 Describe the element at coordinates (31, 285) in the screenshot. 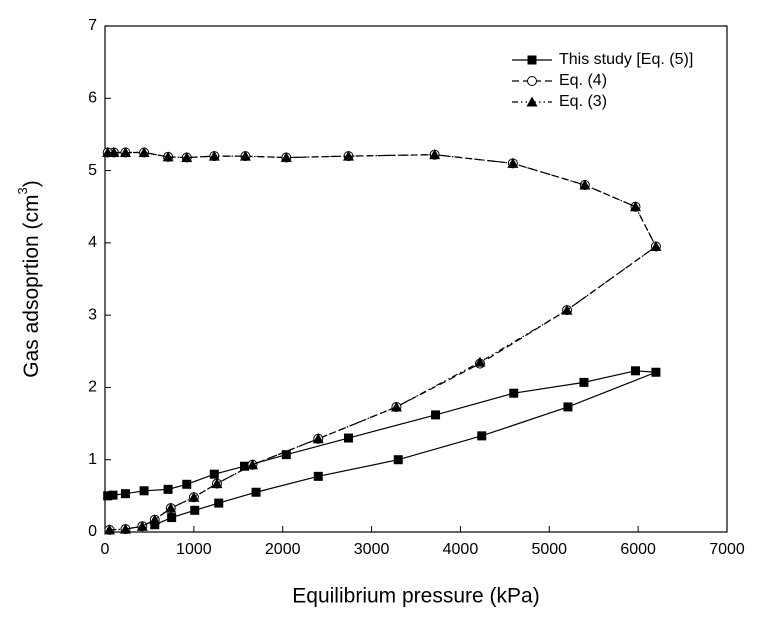

I see `y-label-text: Gas adsoprtion (cm` at that location.